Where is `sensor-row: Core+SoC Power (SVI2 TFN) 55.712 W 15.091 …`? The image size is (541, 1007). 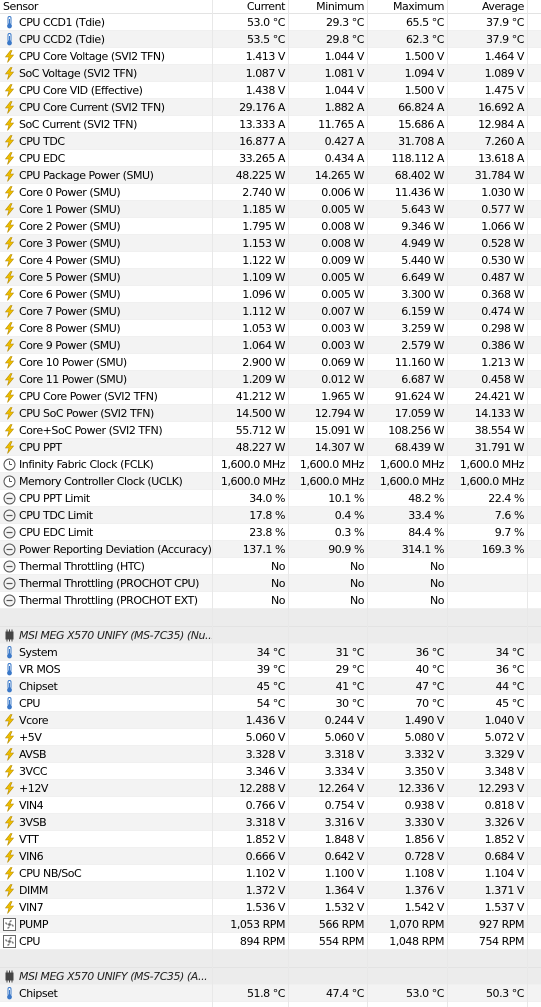
sensor-row: Core+SoC Power (SVI2 TFN) 55.712 W 15.091 … is located at coordinates (270, 430).